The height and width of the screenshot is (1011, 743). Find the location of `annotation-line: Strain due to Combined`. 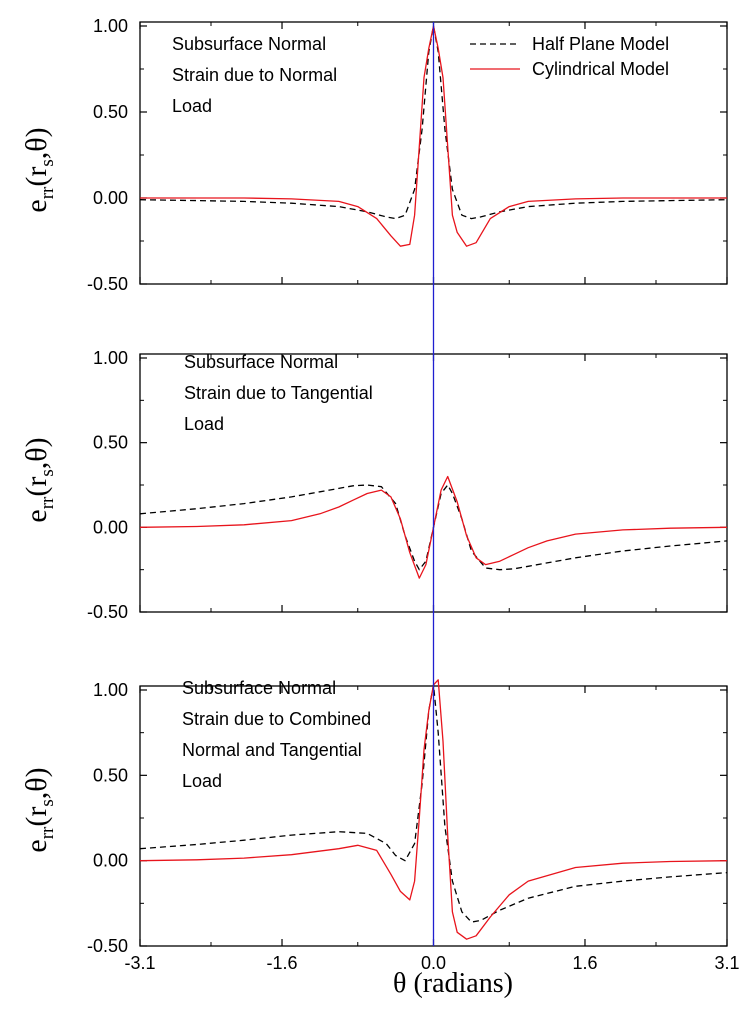

annotation-line: Strain due to Combined is located at coordinates (276, 719).